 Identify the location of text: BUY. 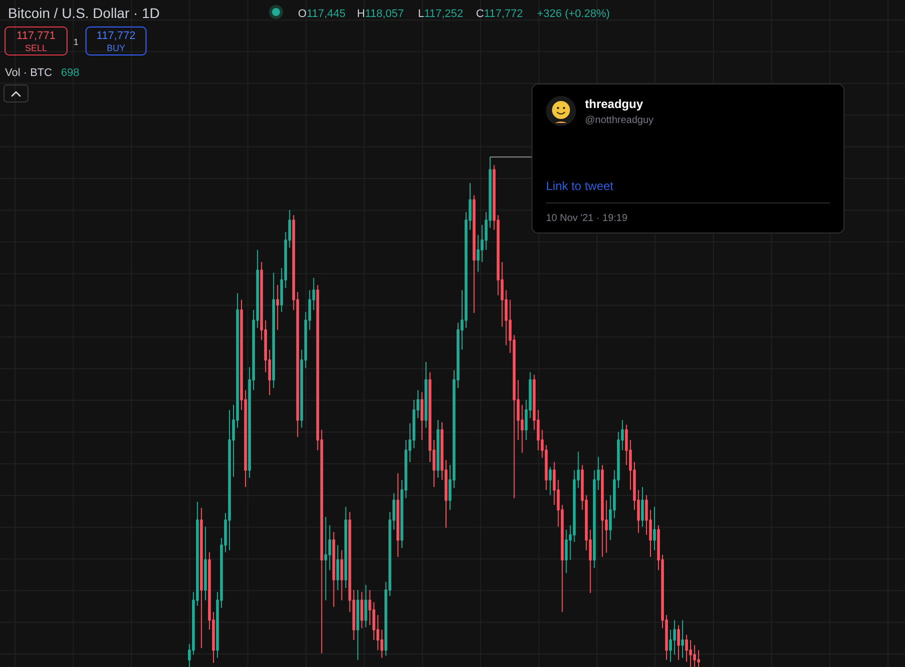
(116, 48).